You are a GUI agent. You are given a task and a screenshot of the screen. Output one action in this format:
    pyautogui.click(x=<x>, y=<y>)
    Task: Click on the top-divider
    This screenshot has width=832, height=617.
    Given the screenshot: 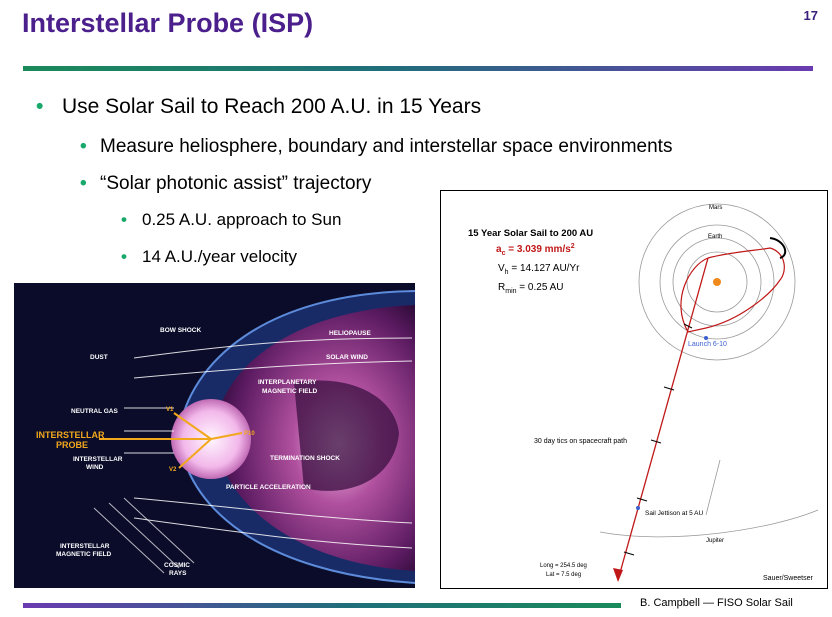 What is the action you would take?
    pyautogui.click(x=418, y=68)
    